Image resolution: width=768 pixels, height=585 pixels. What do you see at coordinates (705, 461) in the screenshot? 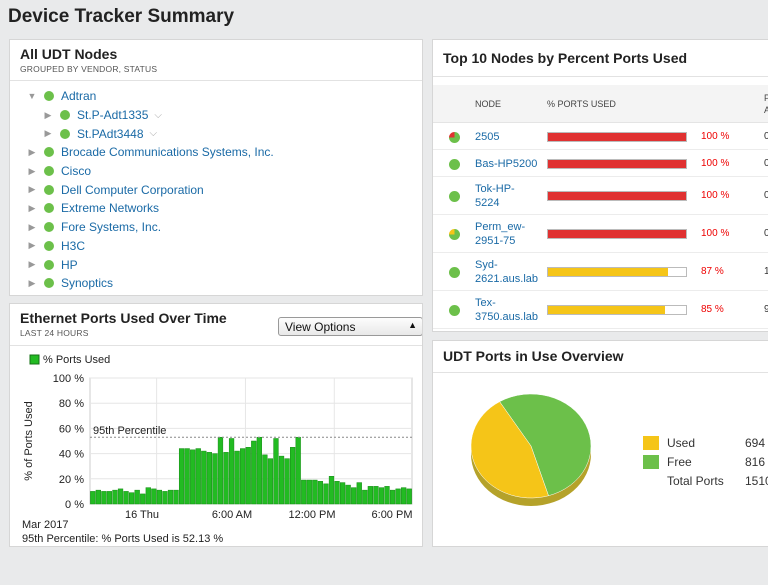
I see `legend-item: Free 816` at bounding box center [705, 461].